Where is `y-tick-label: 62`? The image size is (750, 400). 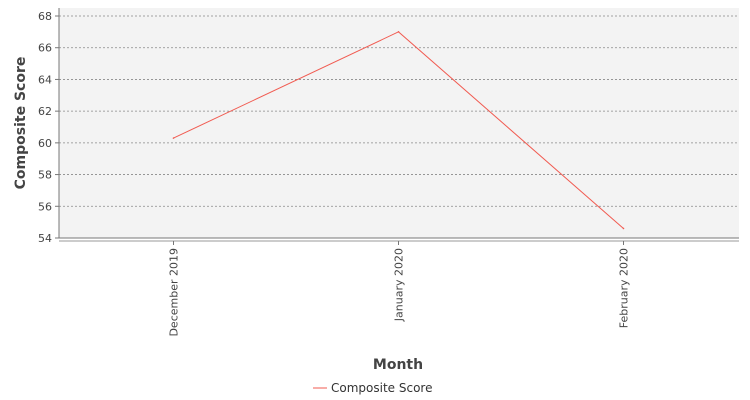
y-tick-label: 62 is located at coordinates (45, 111).